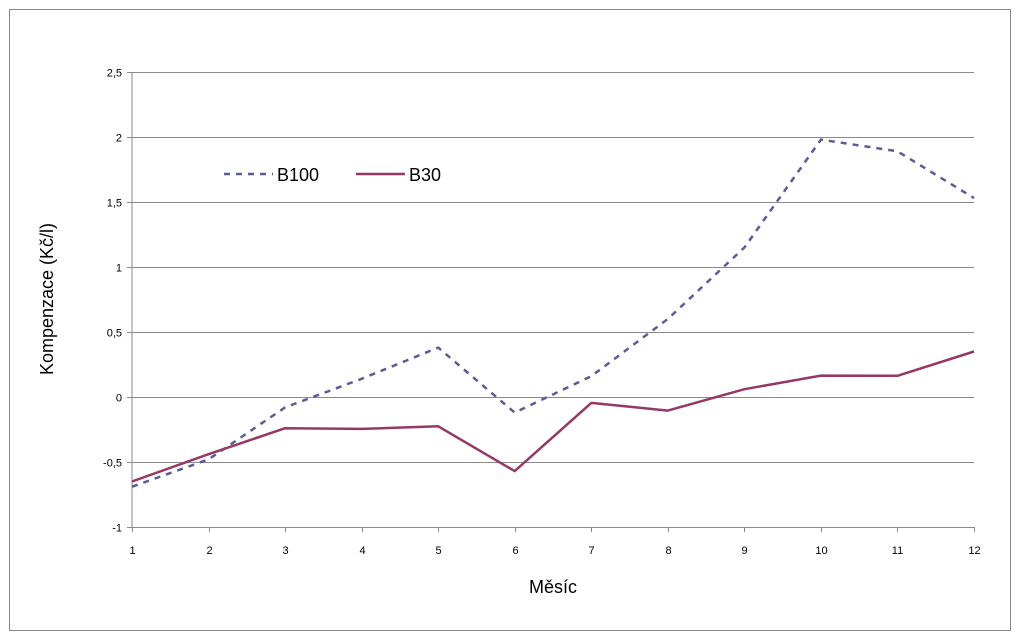 This screenshot has width=1021, height=641. Describe the element at coordinates (897, 551) in the screenshot. I see `x-tick-label: 11` at that location.